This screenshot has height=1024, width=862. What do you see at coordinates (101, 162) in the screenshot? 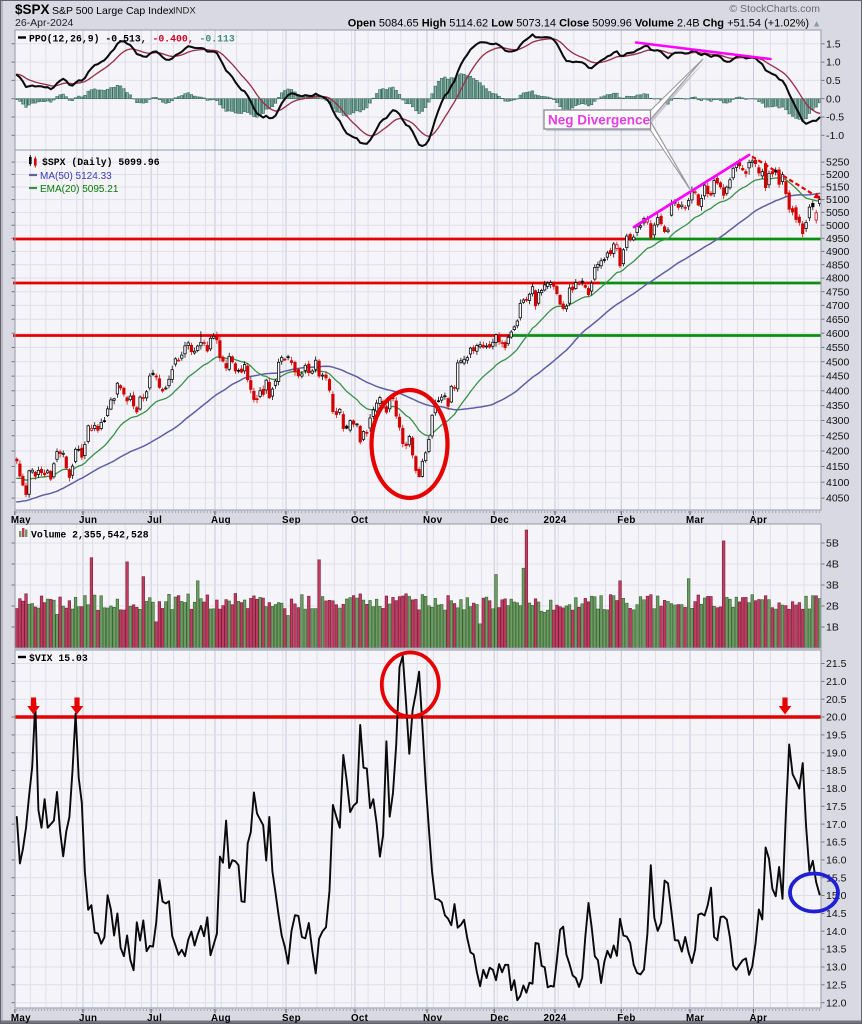
I see `svg-text: $SPX (Daily) 5099.96` at bounding box center [101, 162].